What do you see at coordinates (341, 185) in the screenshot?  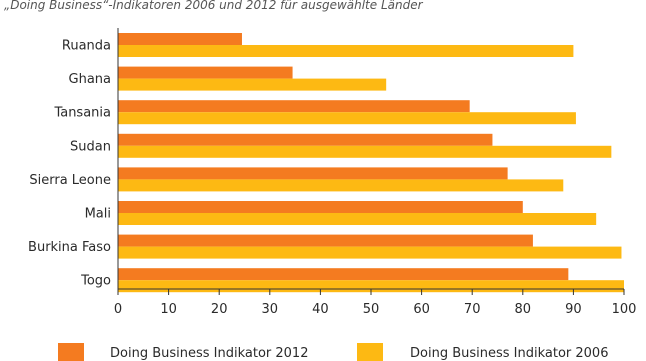 I see `bar-2006-sierra-leone` at bounding box center [341, 185].